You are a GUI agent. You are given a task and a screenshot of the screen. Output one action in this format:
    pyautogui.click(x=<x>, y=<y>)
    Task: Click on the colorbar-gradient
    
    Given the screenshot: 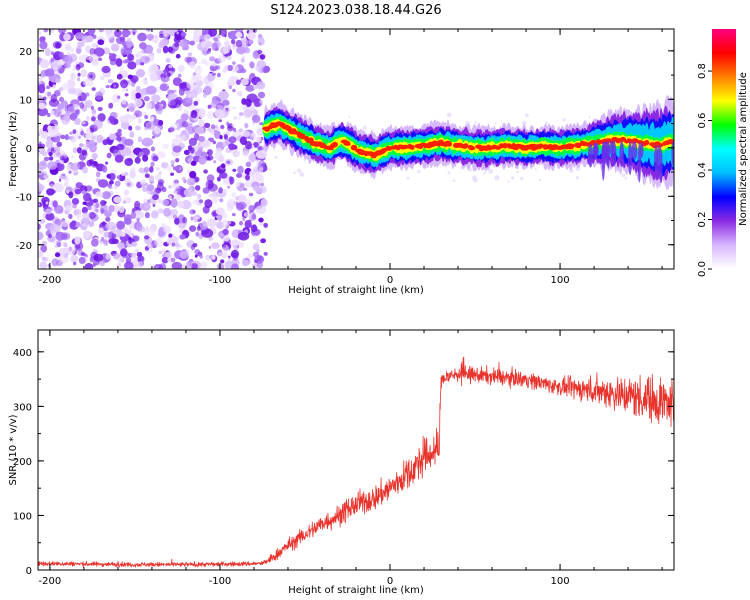 What is the action you would take?
    pyautogui.click(x=724, y=149)
    